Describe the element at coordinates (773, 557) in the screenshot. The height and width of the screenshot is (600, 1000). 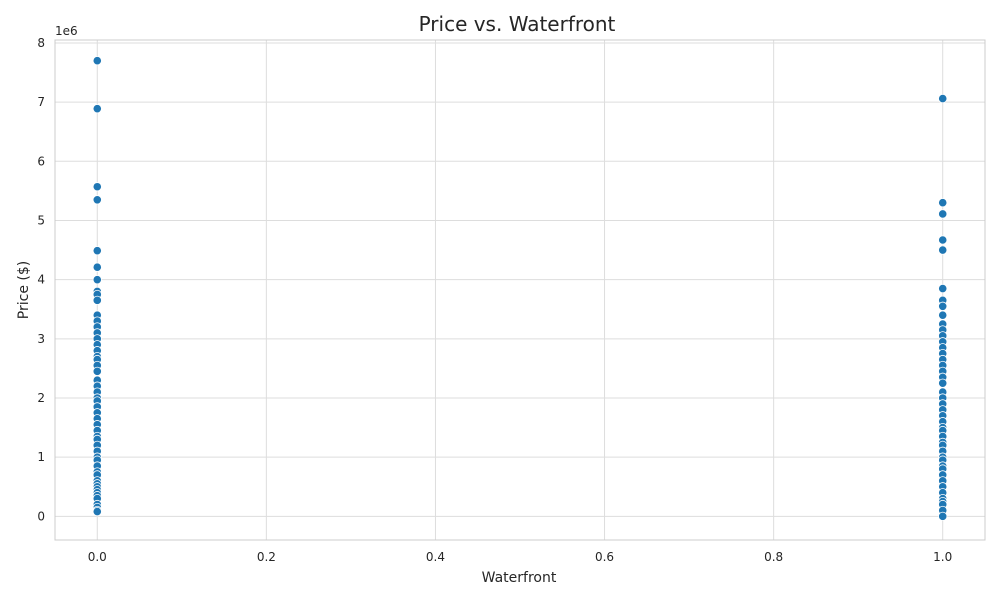
I see `x-tick-label: 0.8` at that location.